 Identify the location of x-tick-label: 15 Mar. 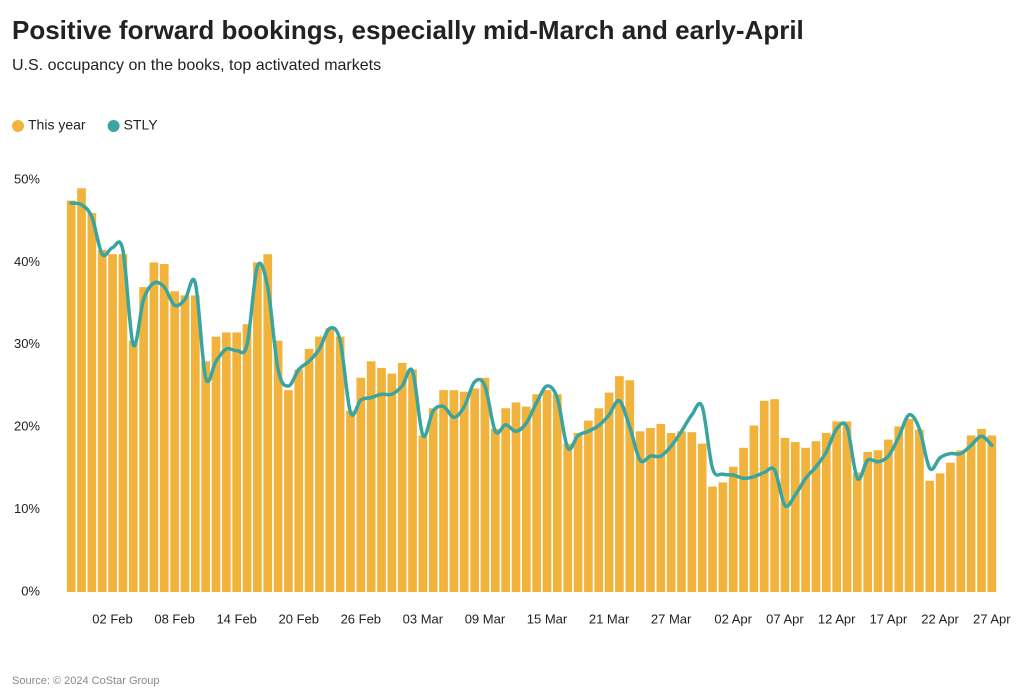
(547, 618).